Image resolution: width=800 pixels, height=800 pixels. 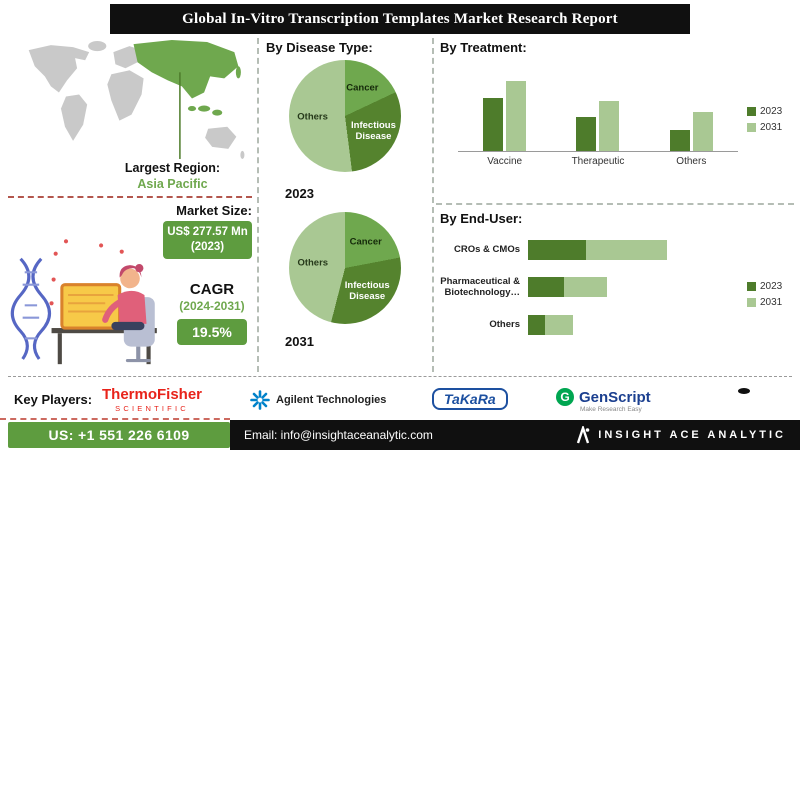 What do you see at coordinates (345, 116) in the screenshot?
I see `disease-pie-2023: Cancer Infectious Disease Others` at bounding box center [345, 116].